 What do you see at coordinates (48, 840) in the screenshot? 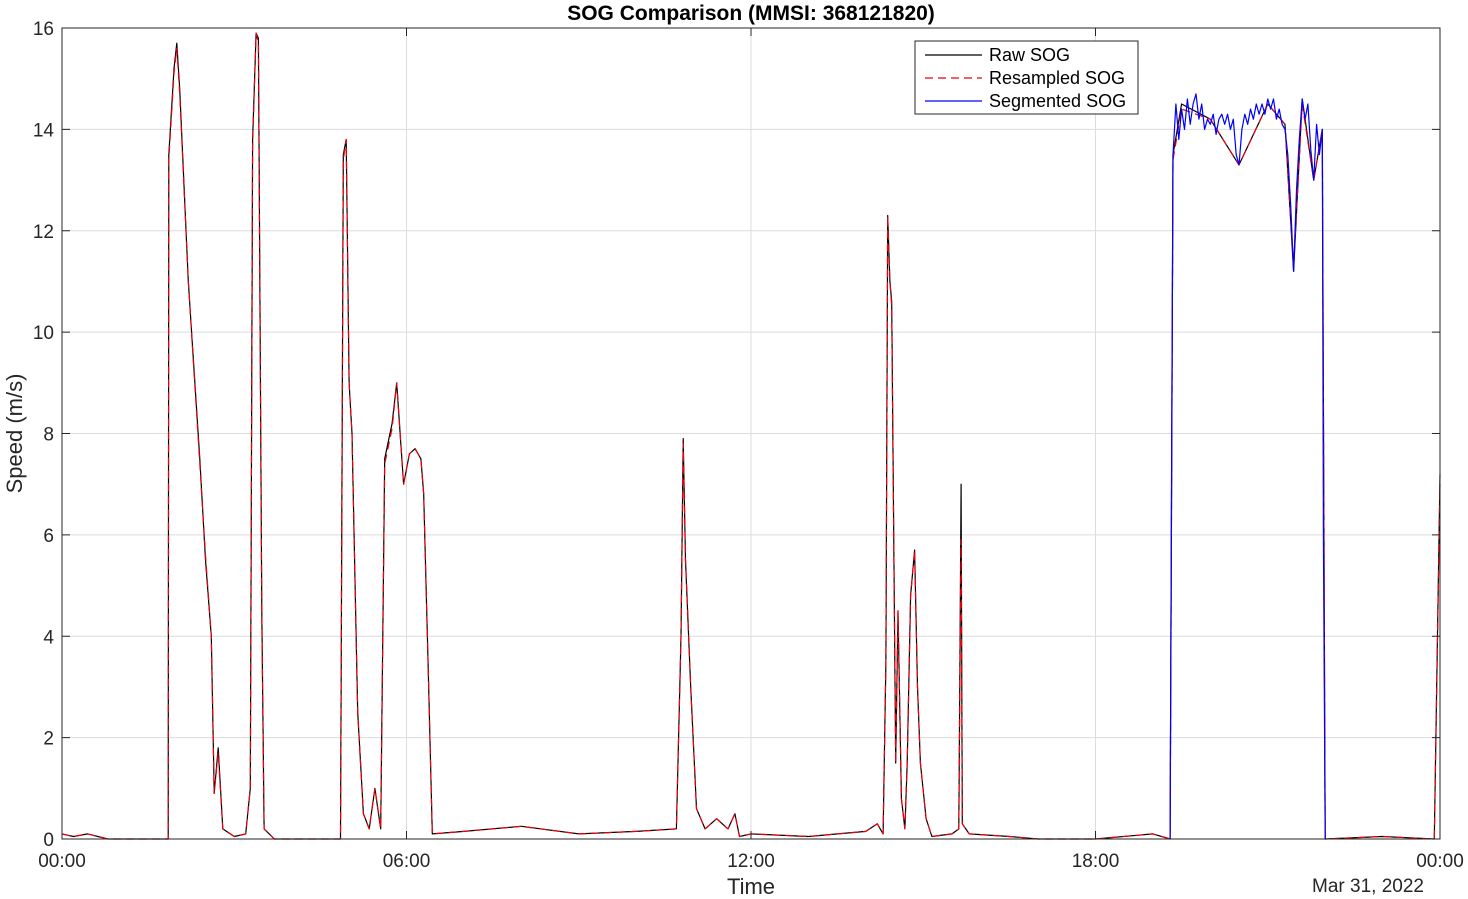
I see `y-tick-label: 0` at bounding box center [48, 840].